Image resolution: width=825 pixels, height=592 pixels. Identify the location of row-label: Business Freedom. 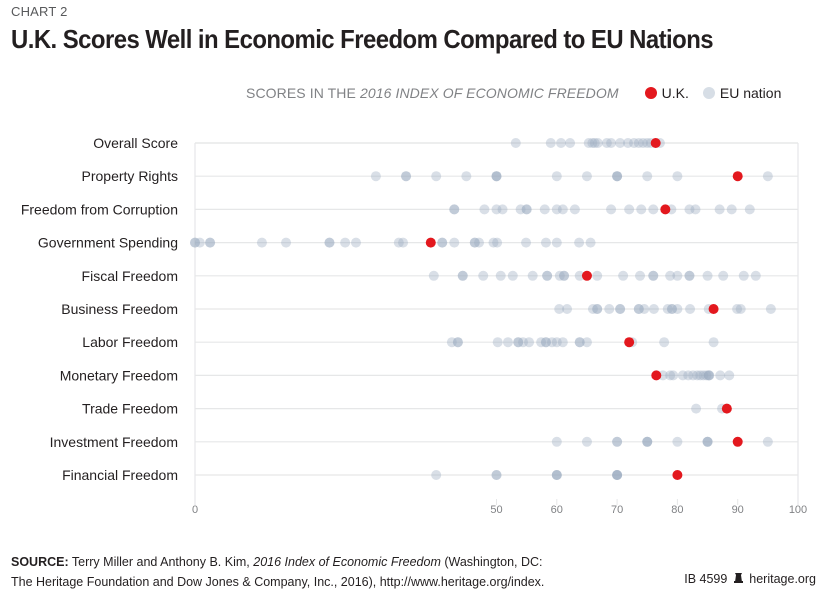
(119, 309).